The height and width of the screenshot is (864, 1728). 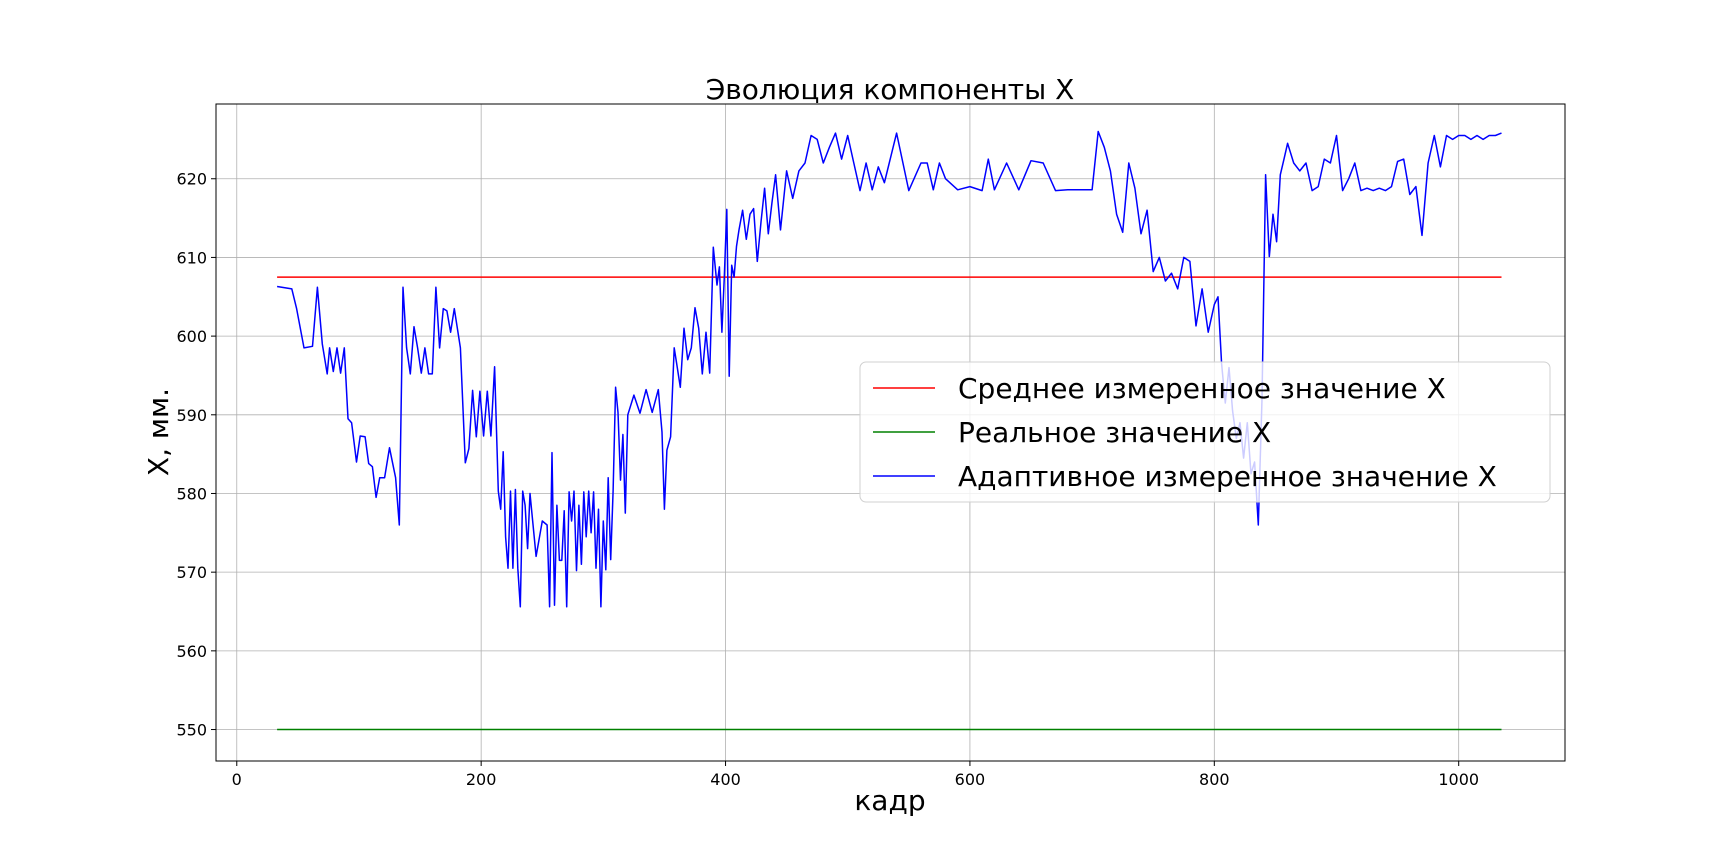 I want to click on y-tick-label: 610, so click(x=191, y=257).